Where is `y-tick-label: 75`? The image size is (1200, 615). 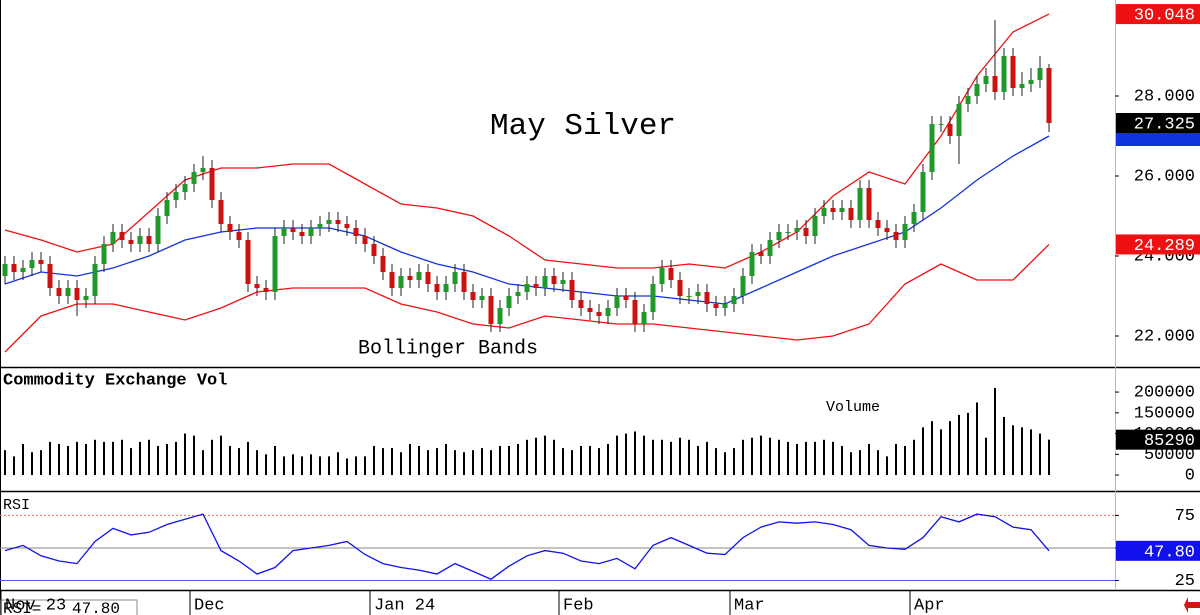
y-tick-label: 75 is located at coordinates (1185, 516).